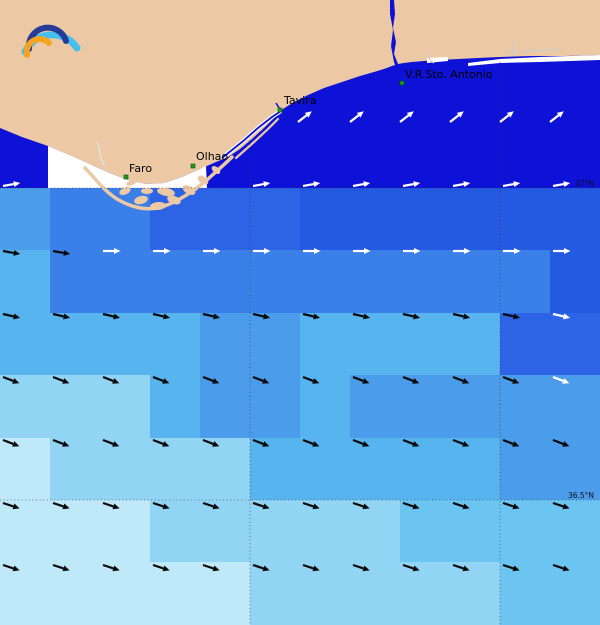 The width and height of the screenshot is (600, 625). Describe the element at coordinates (212, 156) in the screenshot. I see `city-label-olhao: Olhao` at that location.